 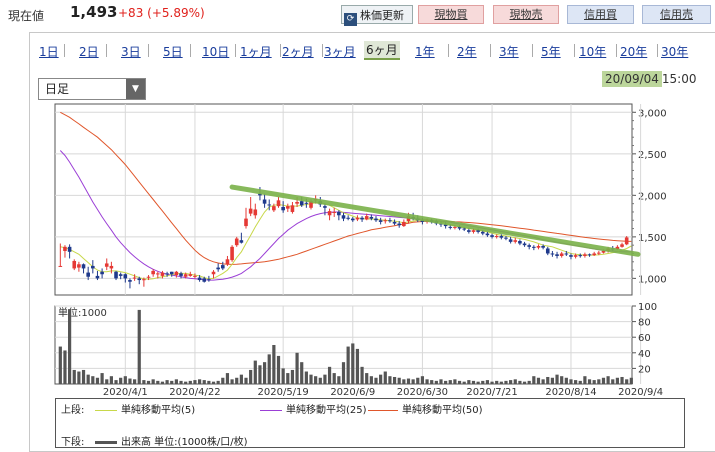 What do you see at coordinates (652, 238) in the screenshot?
I see `price-tick-label: 1,500` at bounding box center [652, 238].